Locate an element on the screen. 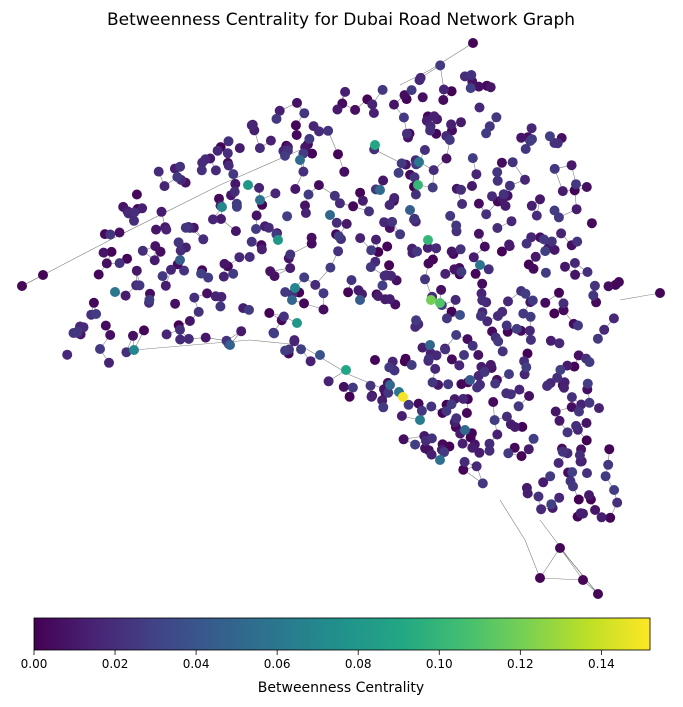 This screenshot has width=683, height=707. road-edge is located at coordinates (561, 579).